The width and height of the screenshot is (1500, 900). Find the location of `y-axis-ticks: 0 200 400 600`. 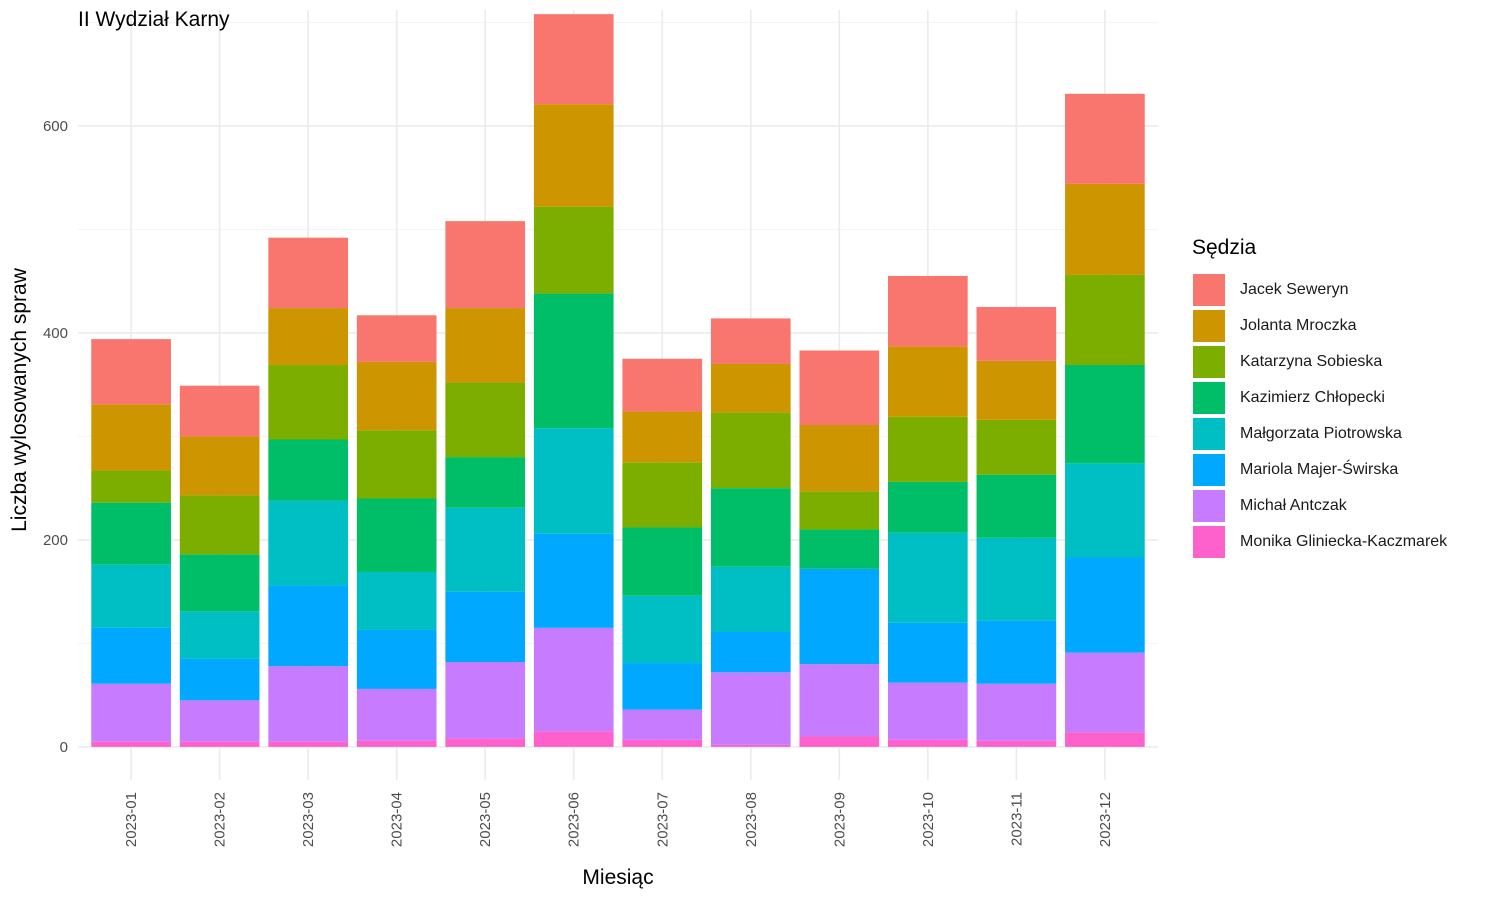

y-axis-ticks: 0 200 400 600 is located at coordinates (55, 437).